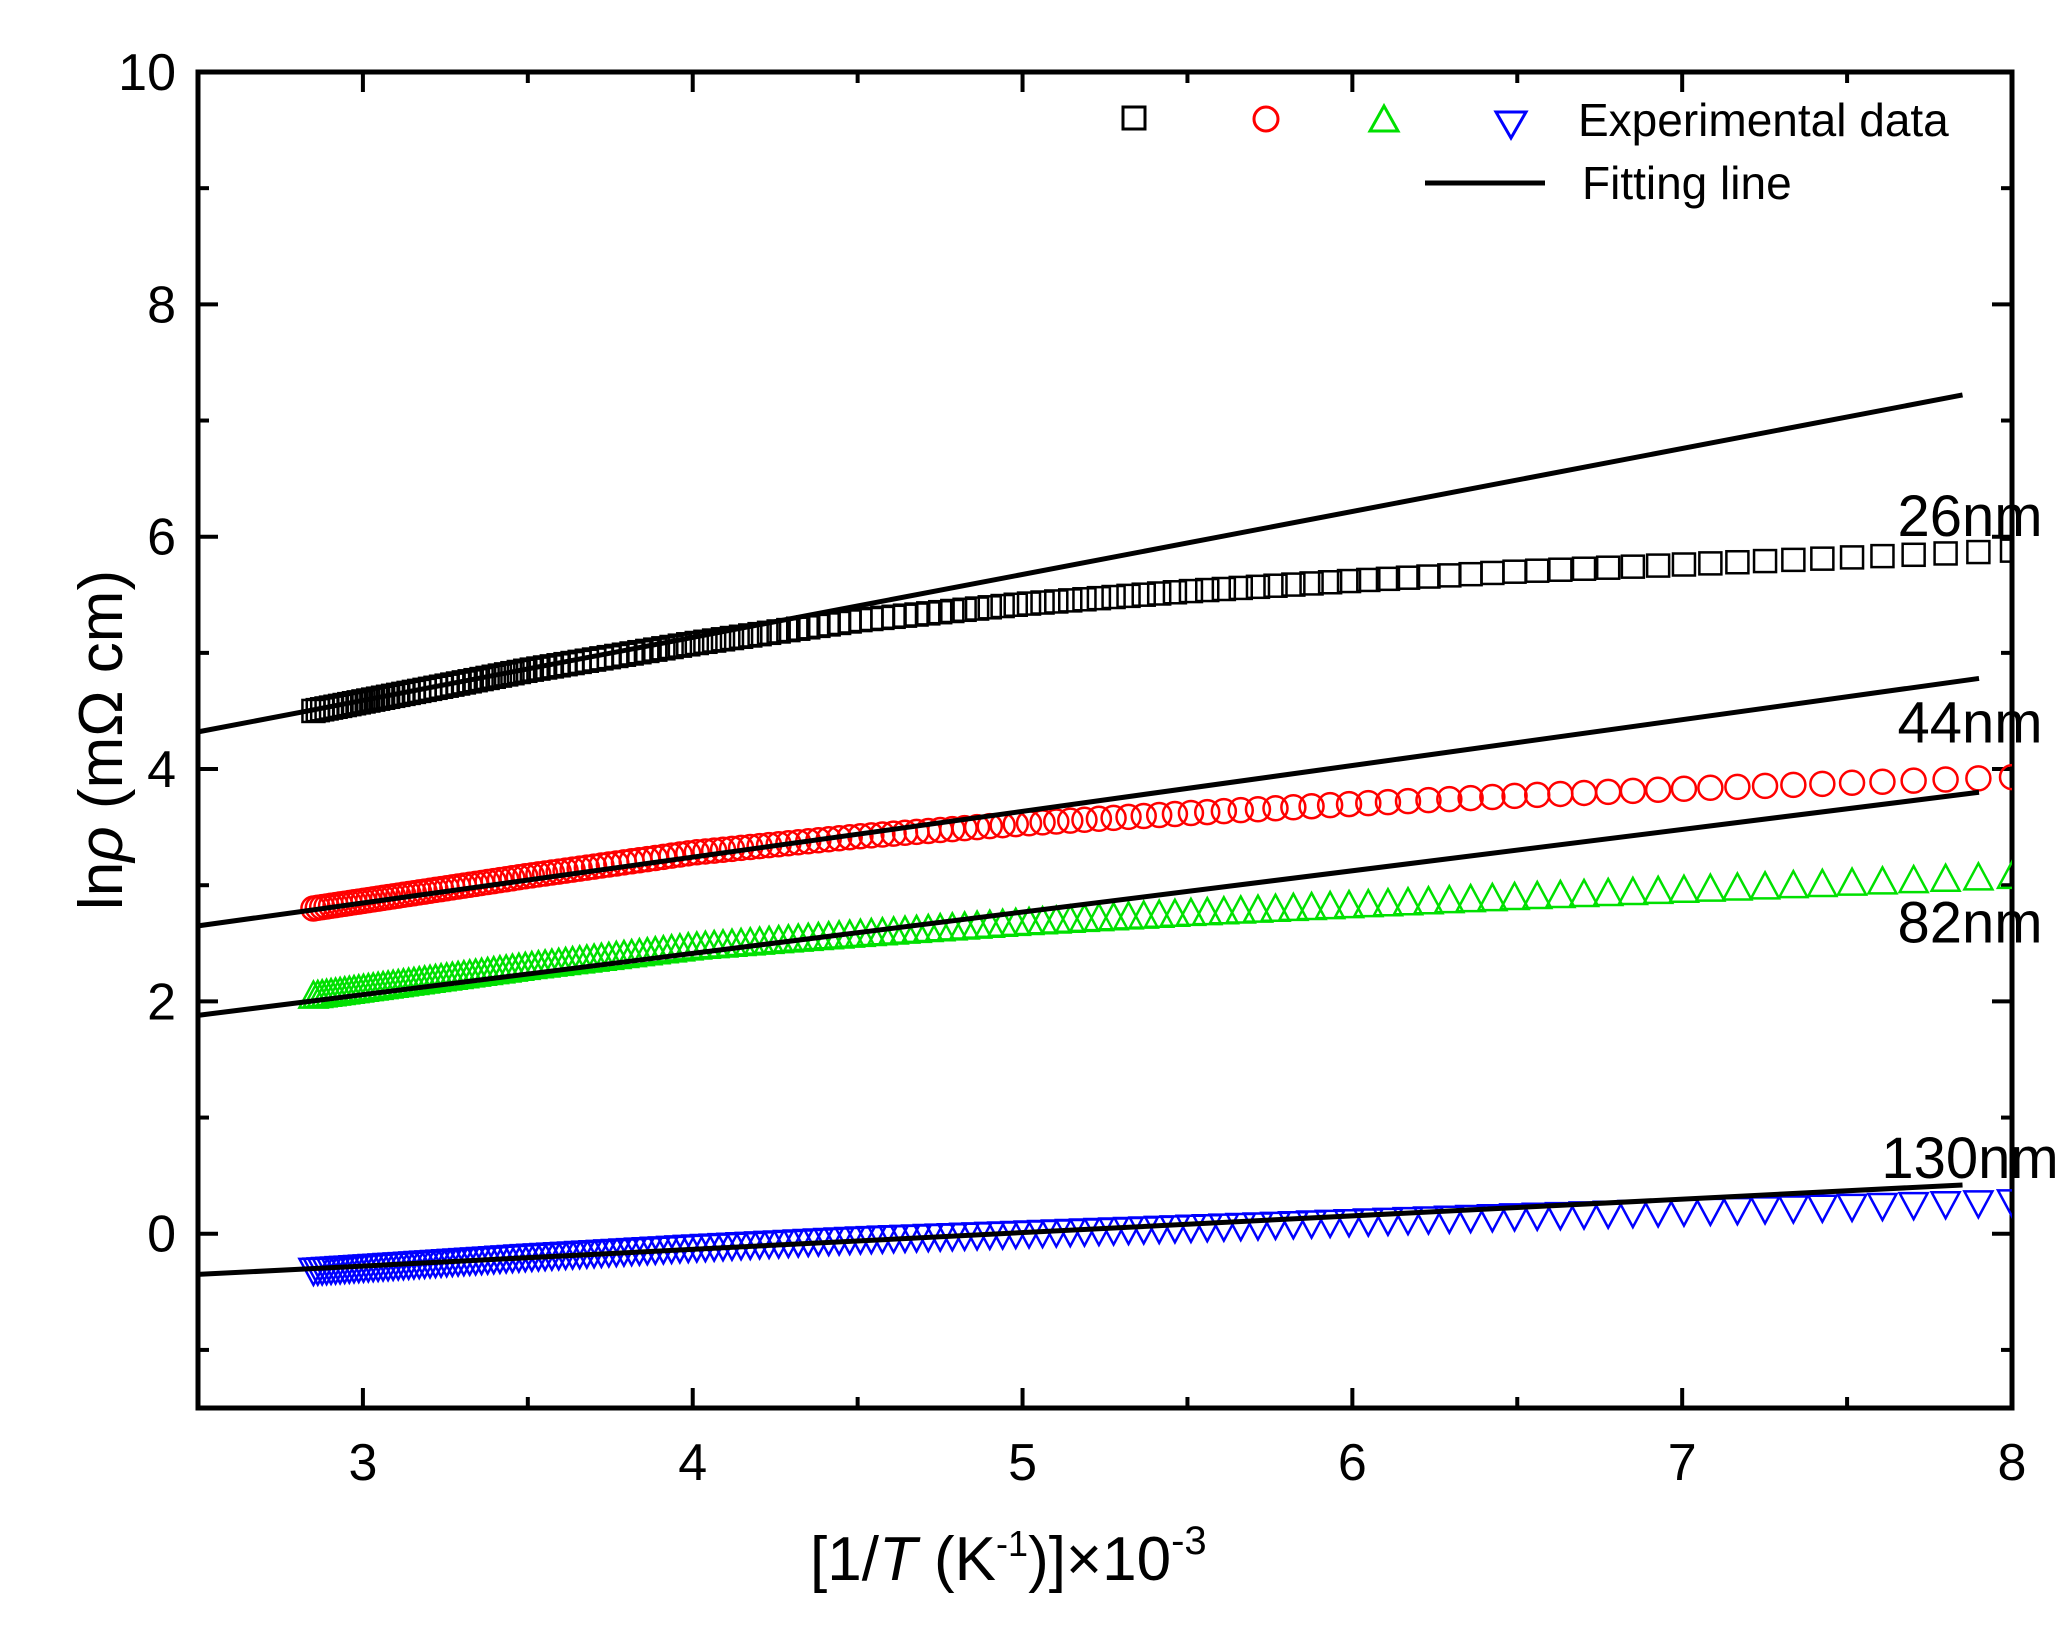 This screenshot has width=2067, height=1647. Describe the element at coordinates (845, 1559) in the screenshot. I see `x-axis-title-prefix: [1/` at that location.